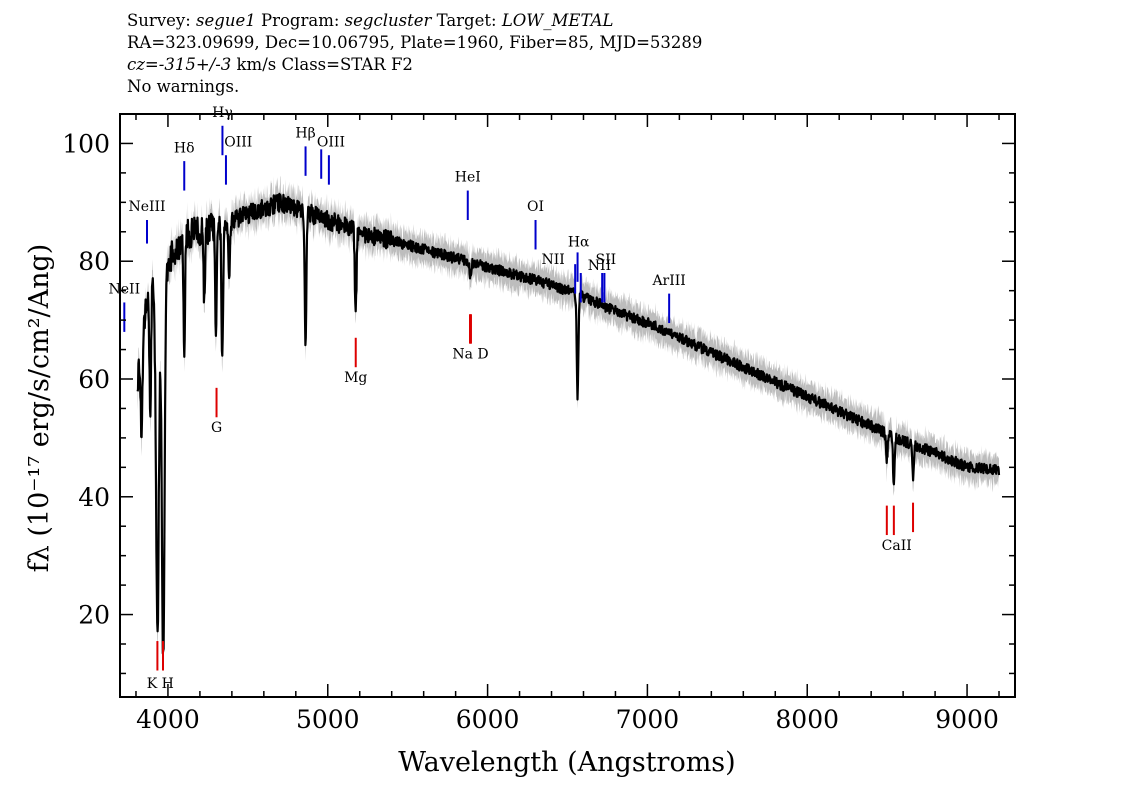  Describe the element at coordinates (226, 20) in the screenshot. I see `survey-value: segue1` at that location.